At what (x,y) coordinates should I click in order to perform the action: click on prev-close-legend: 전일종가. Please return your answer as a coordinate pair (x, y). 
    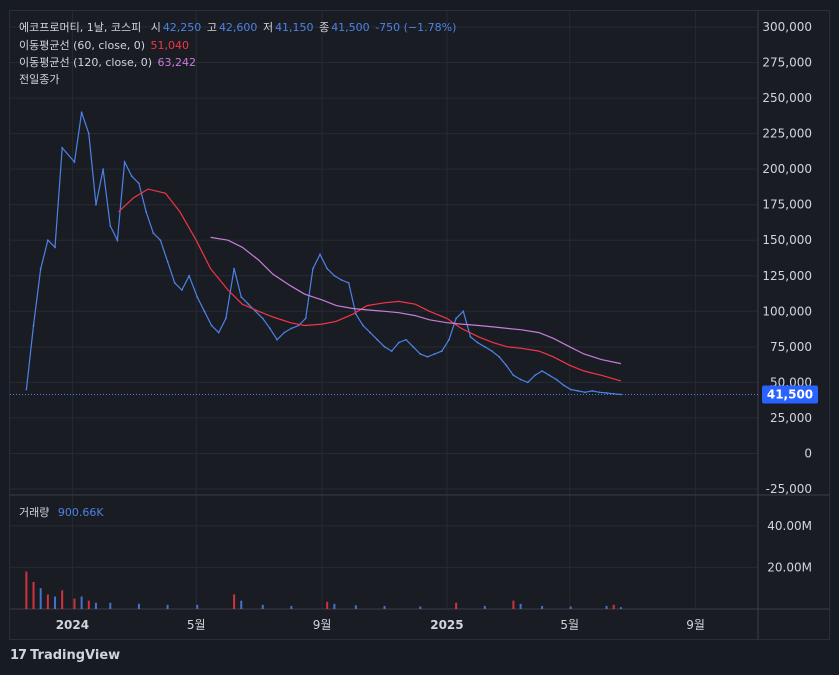
    Looking at the image, I should click on (40, 79).